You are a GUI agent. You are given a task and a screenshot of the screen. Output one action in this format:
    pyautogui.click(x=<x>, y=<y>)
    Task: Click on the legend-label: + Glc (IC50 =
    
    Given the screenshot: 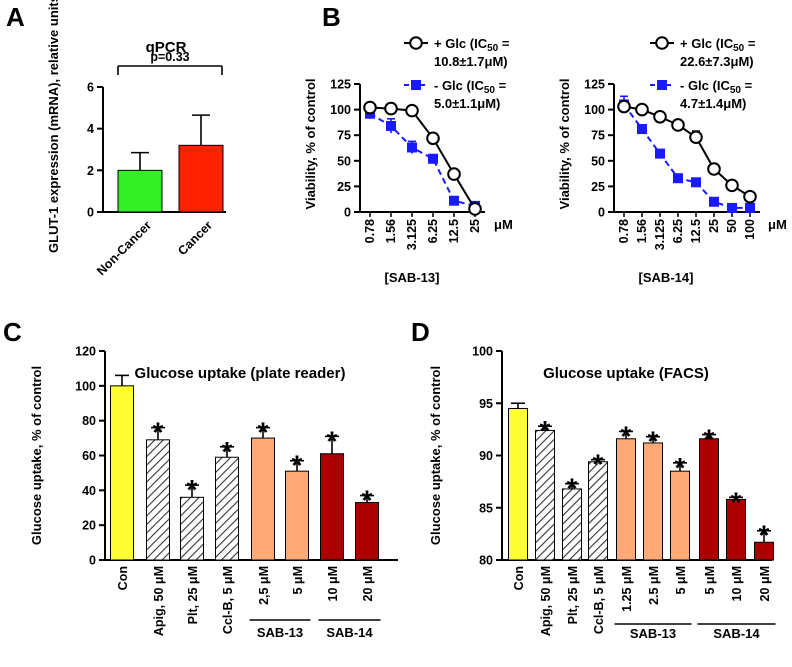 What is the action you would take?
    pyautogui.click(x=472, y=45)
    